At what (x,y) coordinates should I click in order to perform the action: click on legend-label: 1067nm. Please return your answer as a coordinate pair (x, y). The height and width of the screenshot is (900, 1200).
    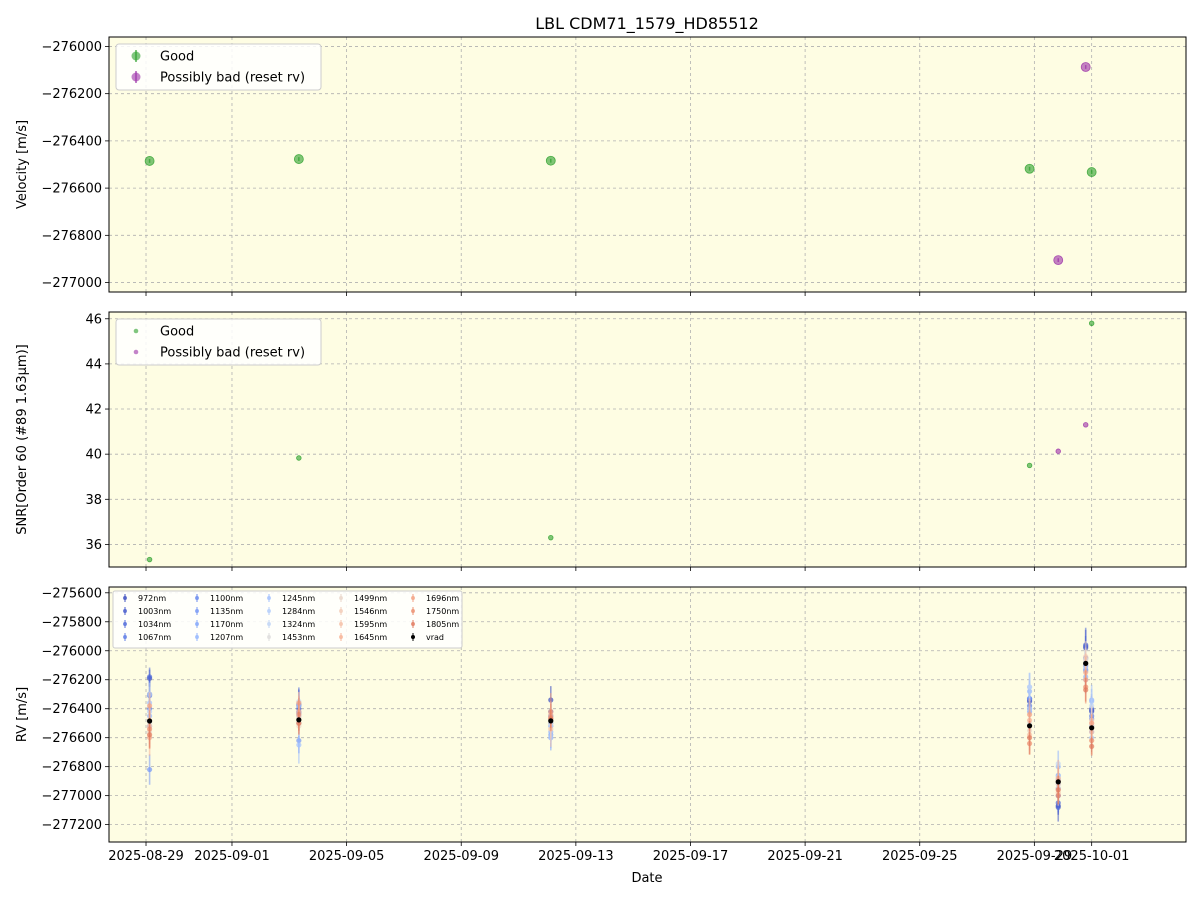
    Looking at the image, I should click on (154, 637).